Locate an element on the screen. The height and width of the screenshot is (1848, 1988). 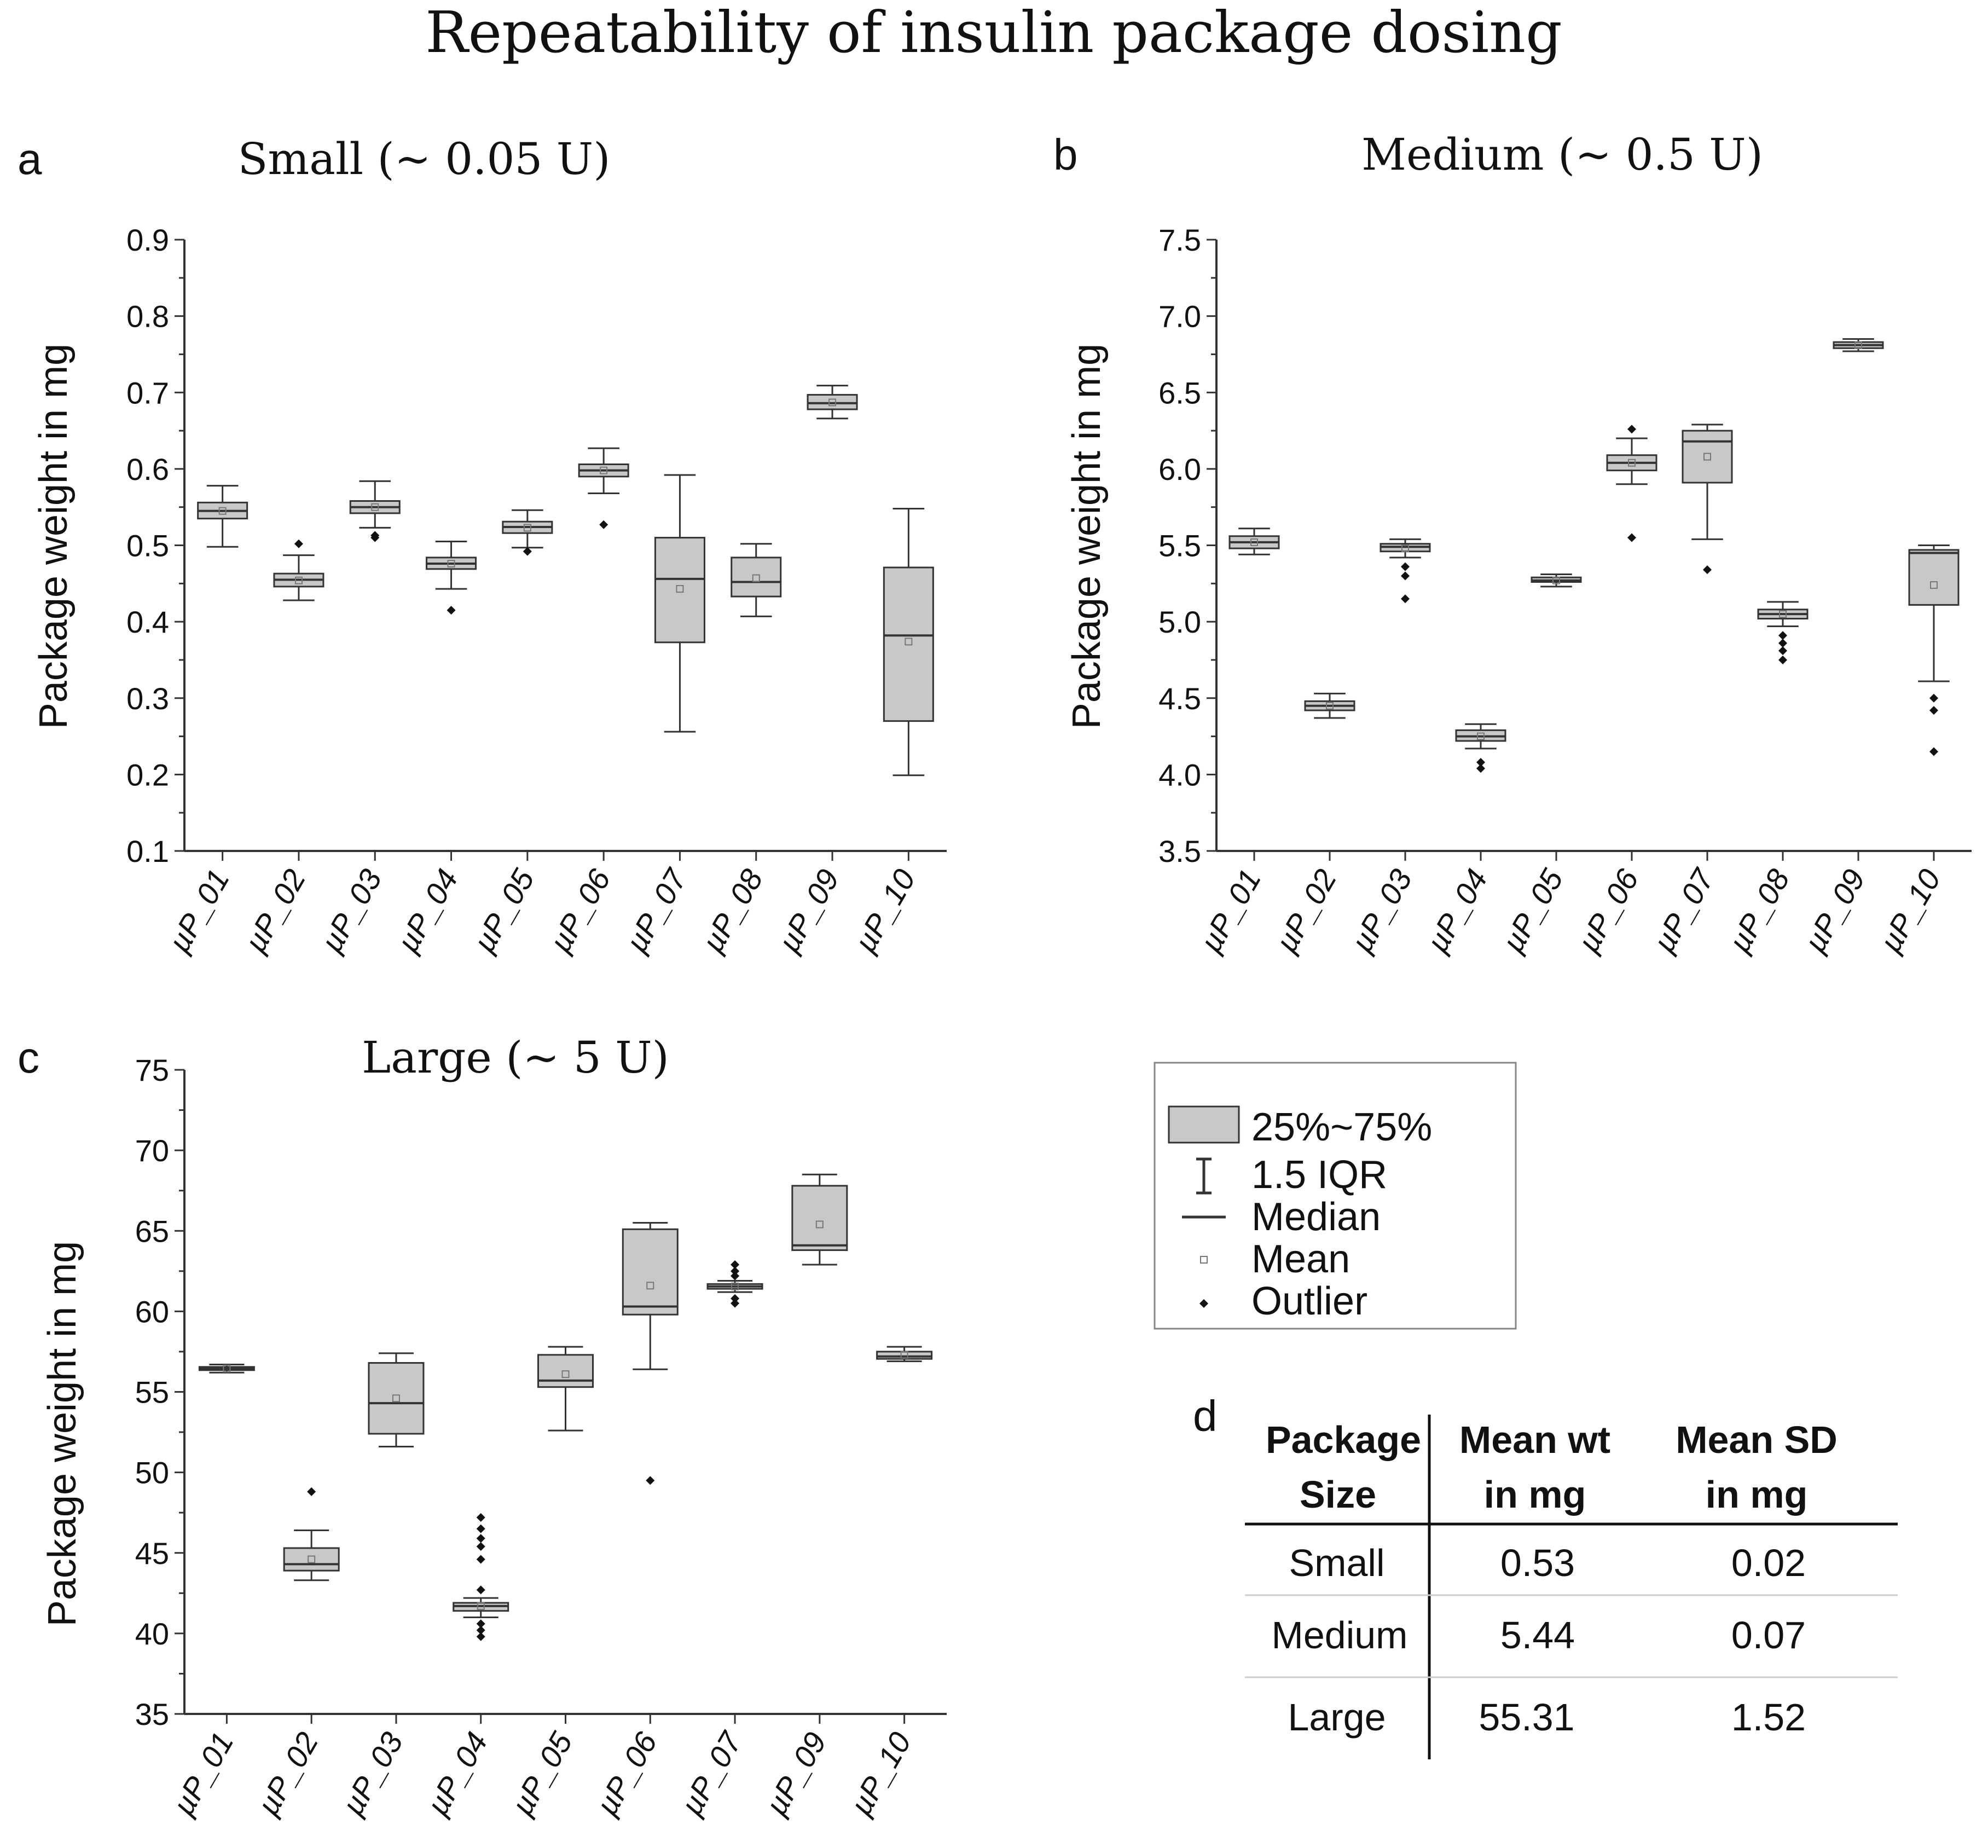
table-cell: 0.53 is located at coordinates (1537, 1563).